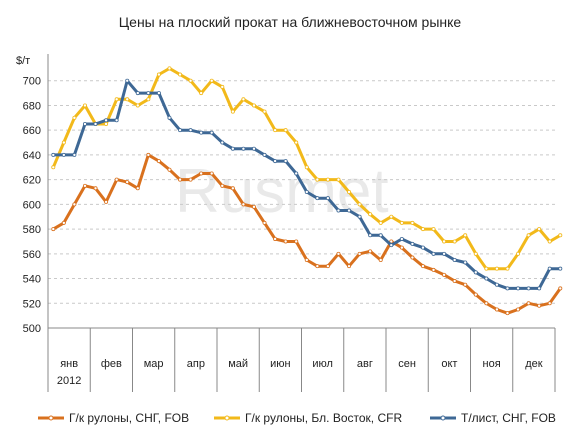  What do you see at coordinates (154, 364) in the screenshot?
I see `x-tick-label: мар` at bounding box center [154, 364].